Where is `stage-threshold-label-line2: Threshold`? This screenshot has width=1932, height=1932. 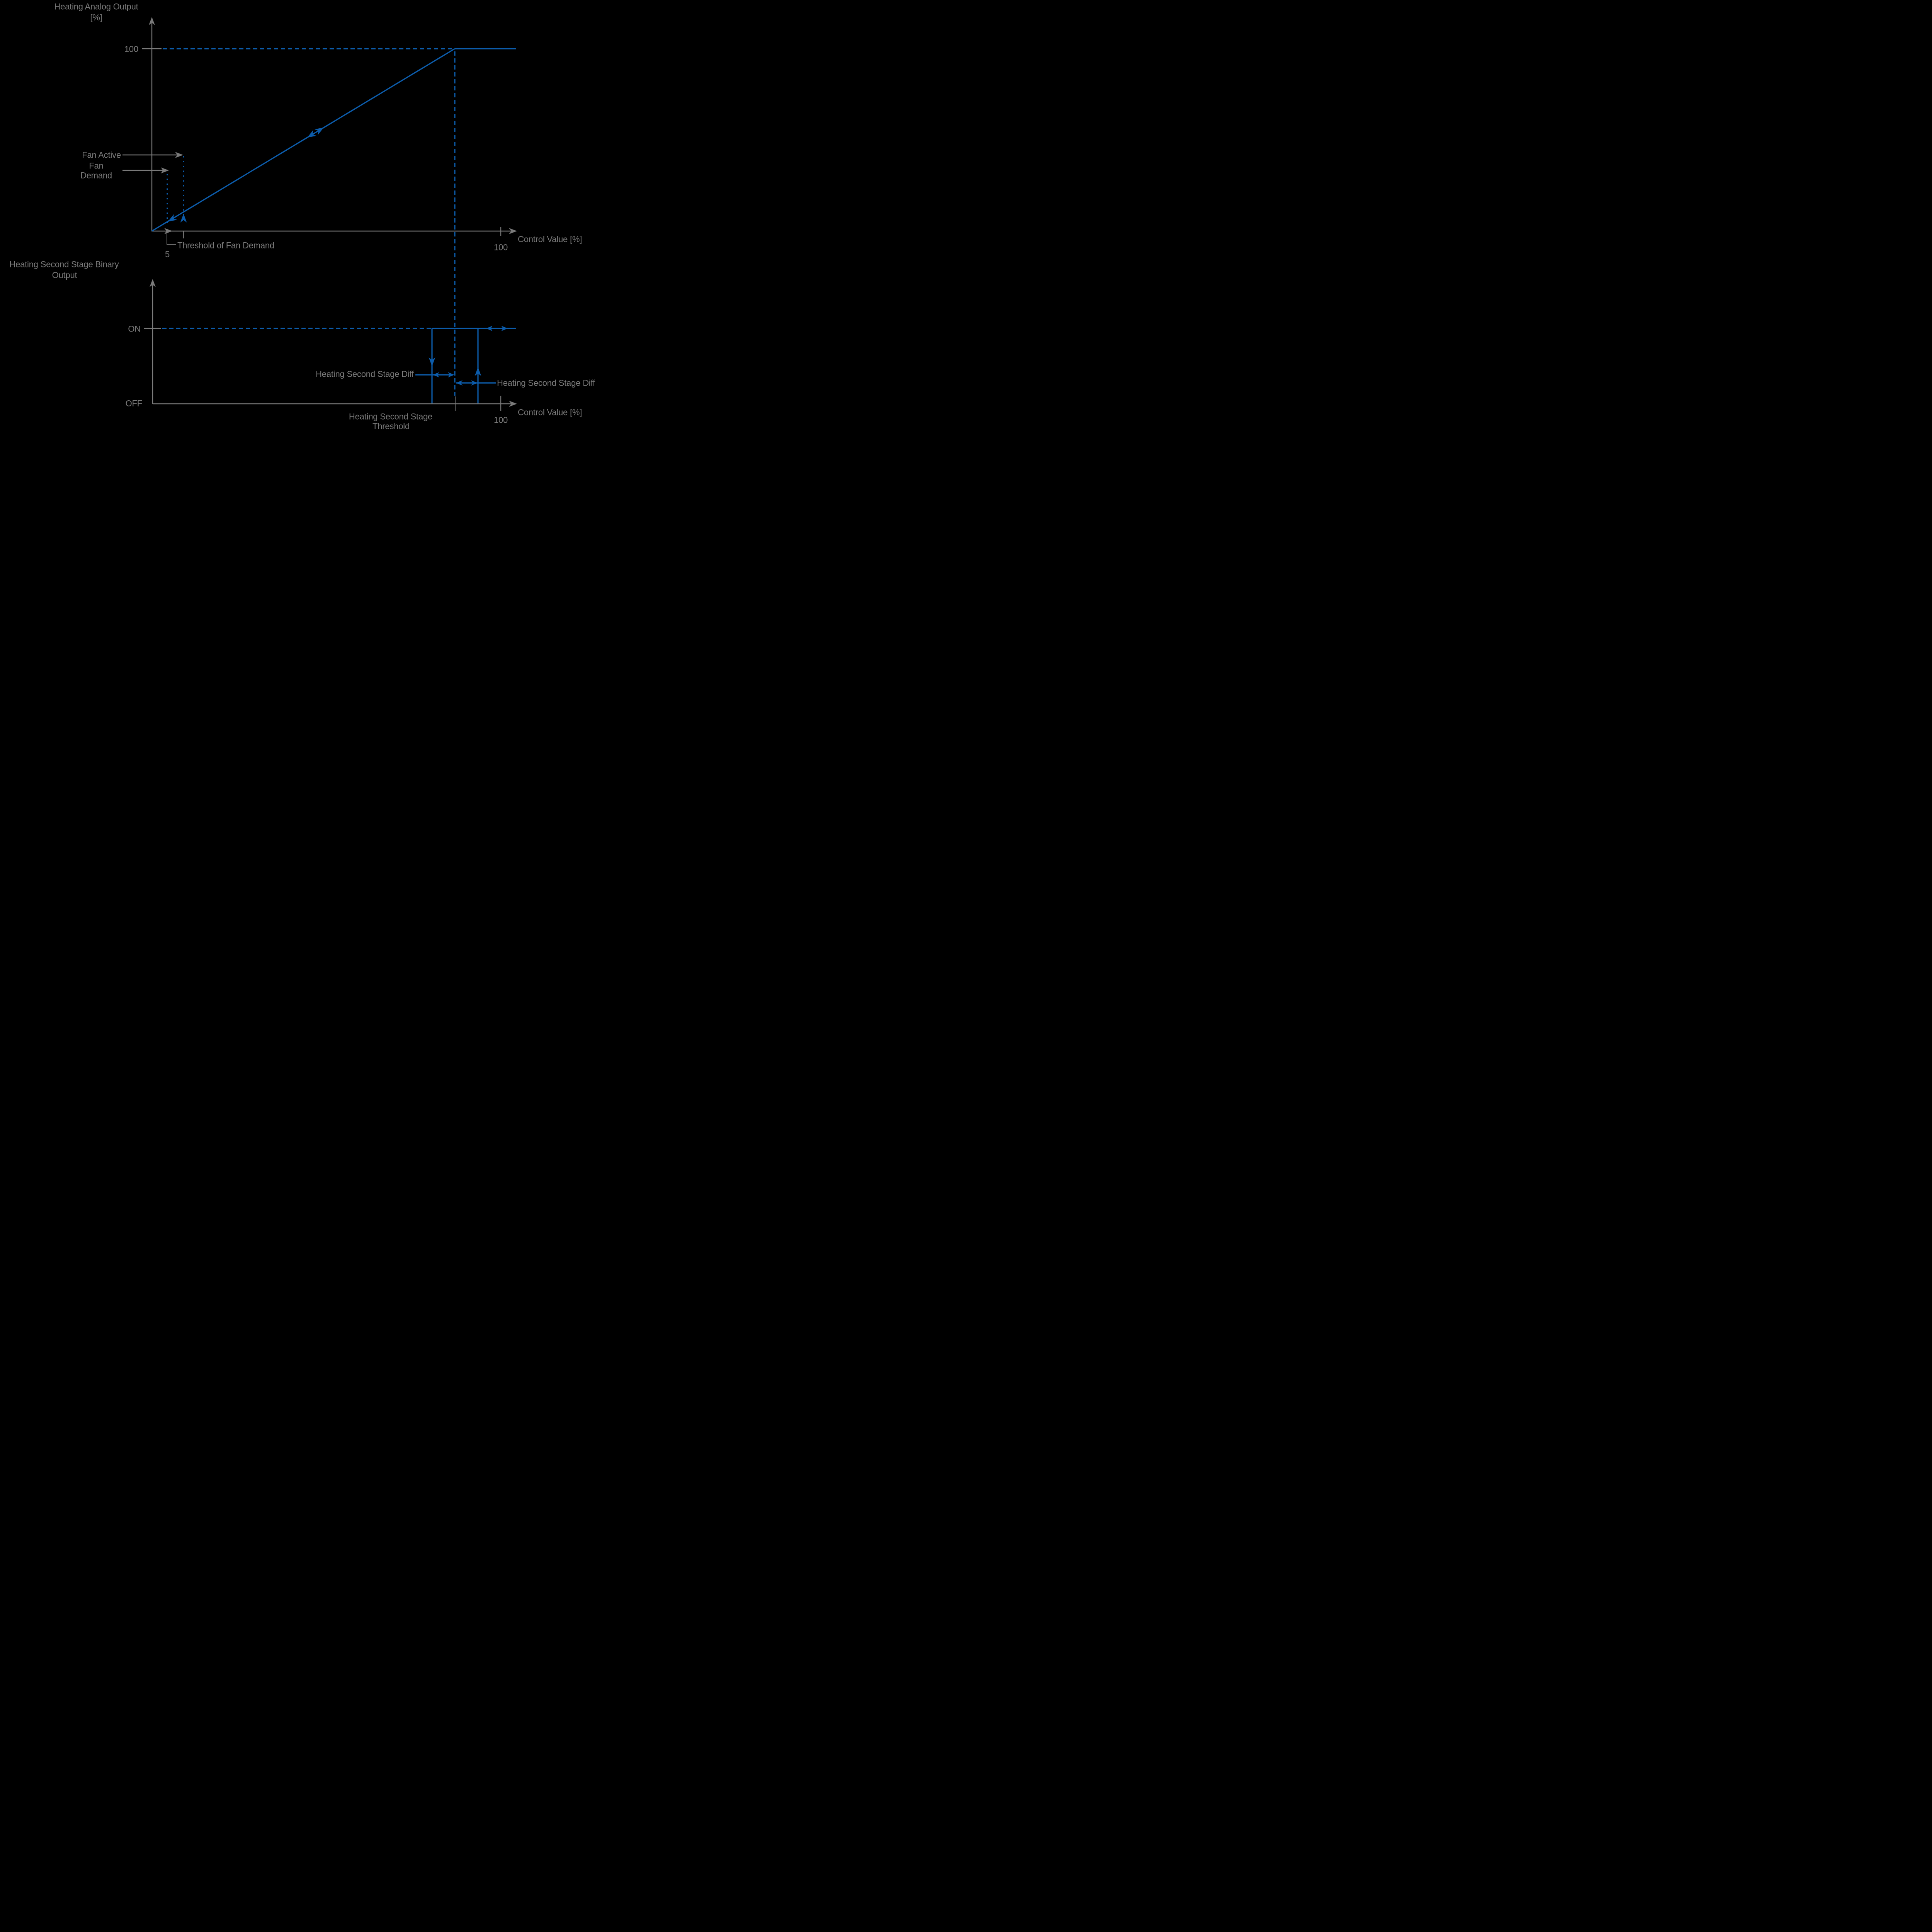 stage-threshold-label-line2: Threshold is located at coordinates (391, 427).